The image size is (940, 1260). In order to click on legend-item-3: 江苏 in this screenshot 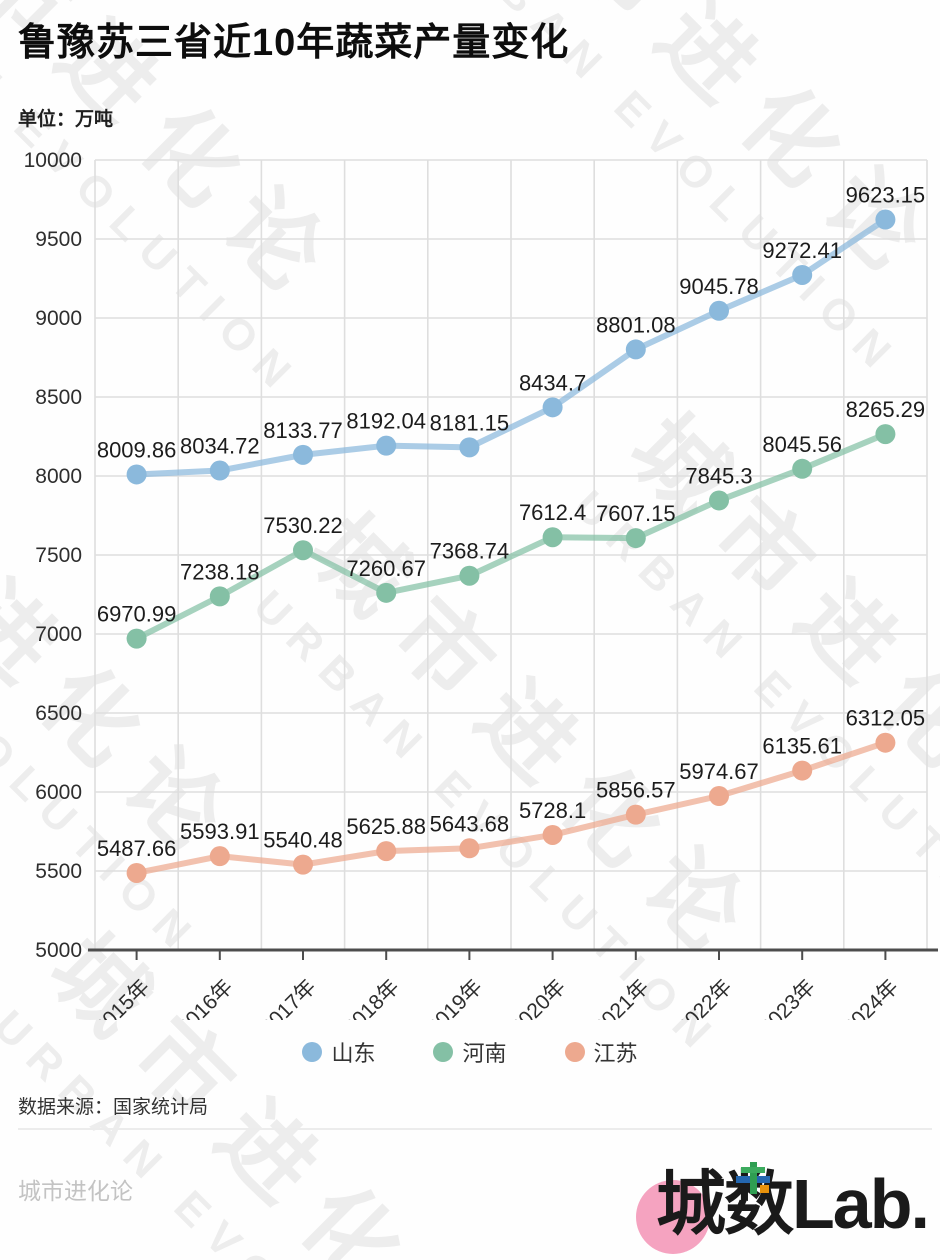, I will do `click(601, 1052)`.